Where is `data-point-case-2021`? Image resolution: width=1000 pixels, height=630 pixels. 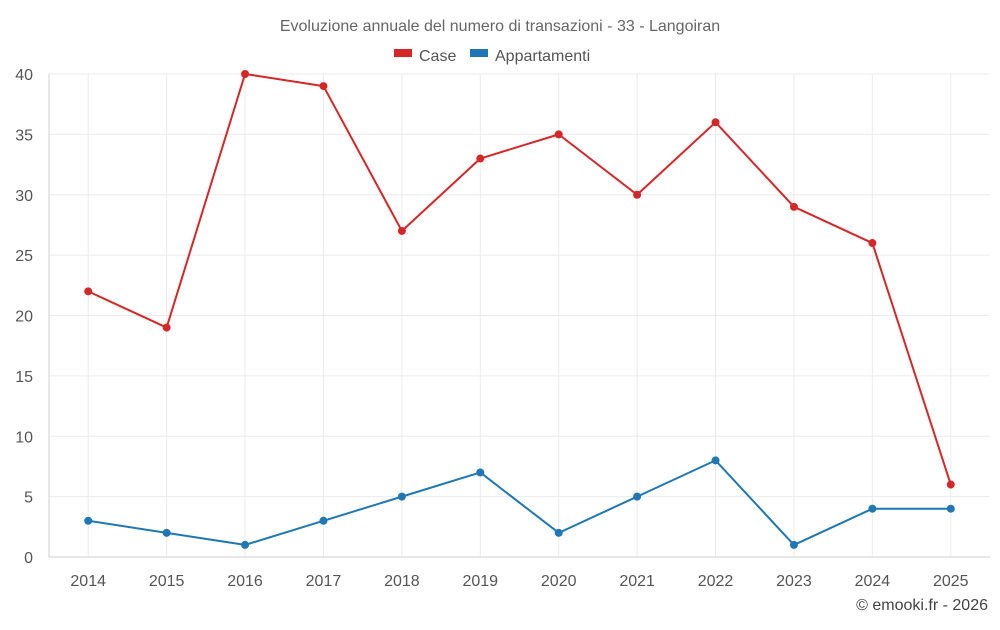
data-point-case-2021 is located at coordinates (637, 194).